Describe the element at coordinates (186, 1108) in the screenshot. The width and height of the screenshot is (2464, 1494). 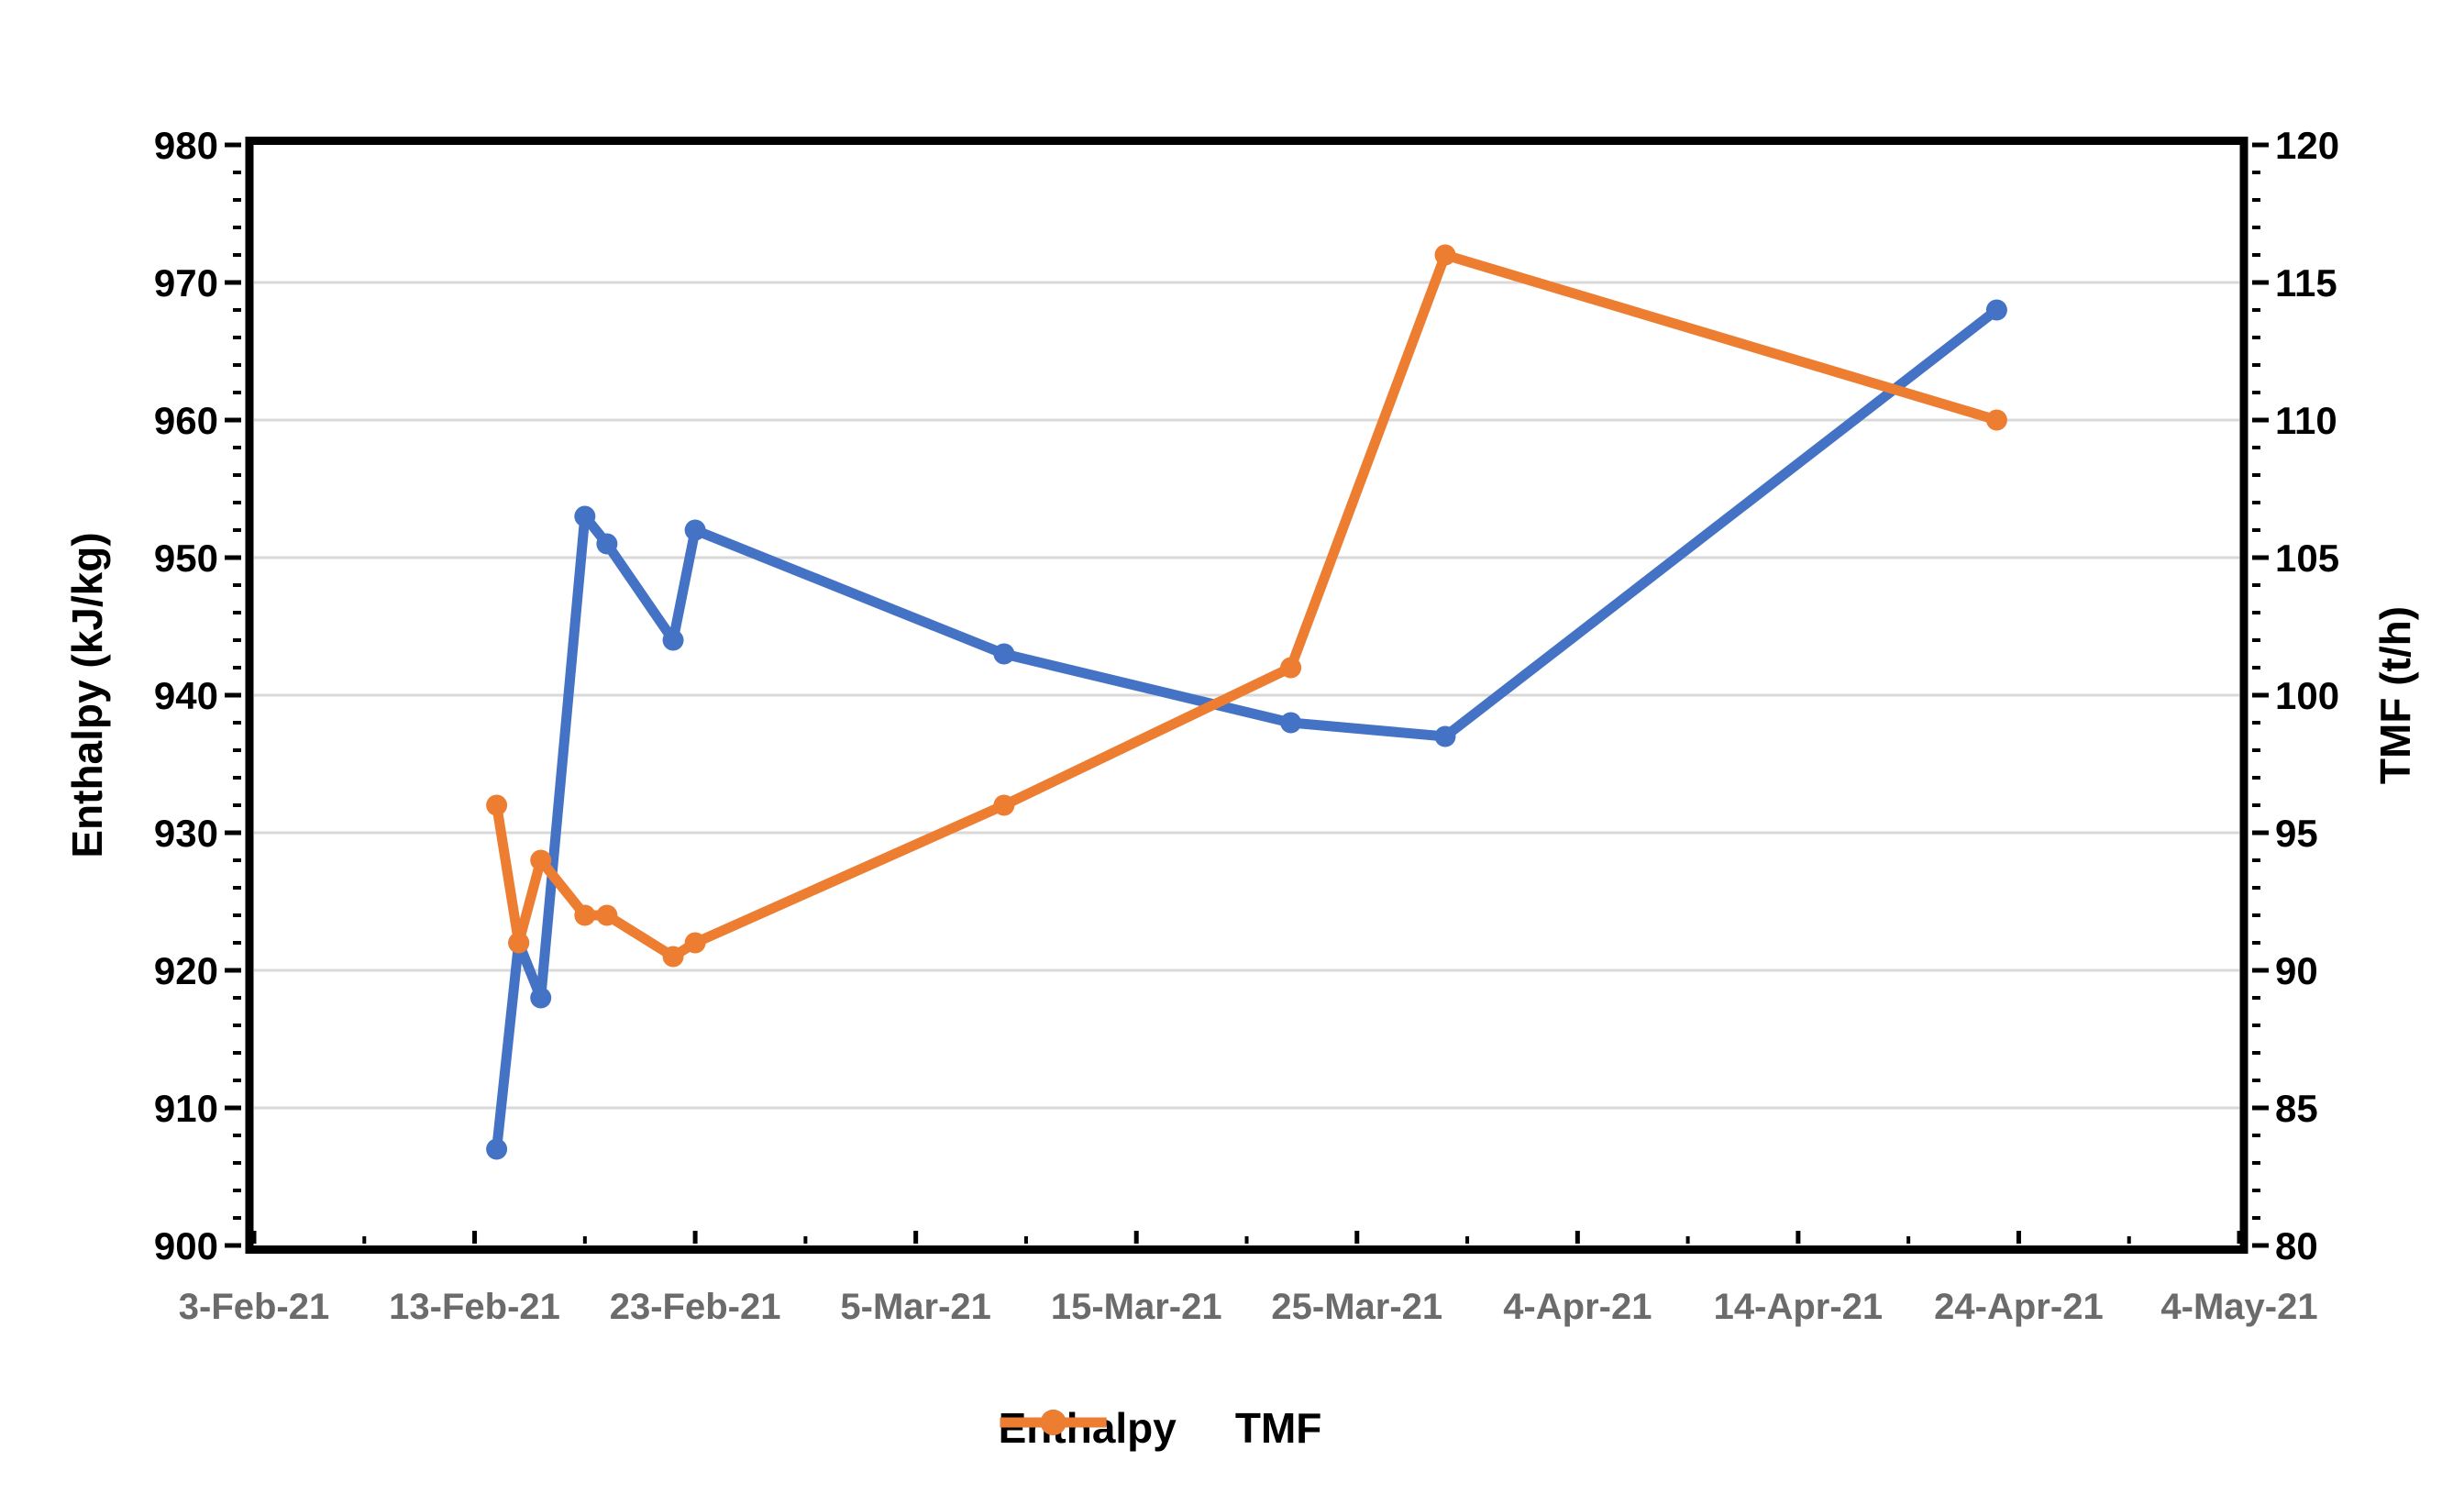
I see `left-axis-tick-label: 910` at that location.